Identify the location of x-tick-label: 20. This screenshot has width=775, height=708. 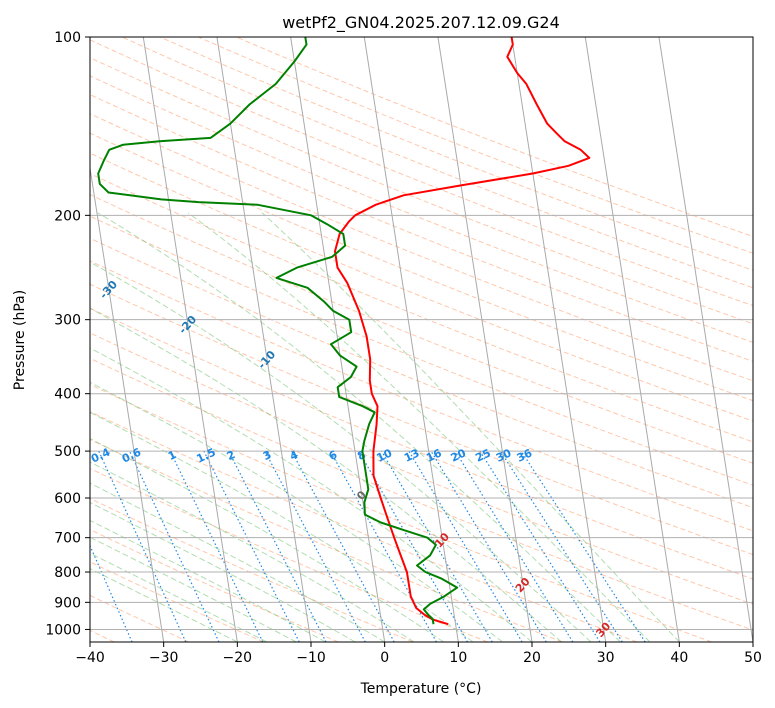
(532, 658).